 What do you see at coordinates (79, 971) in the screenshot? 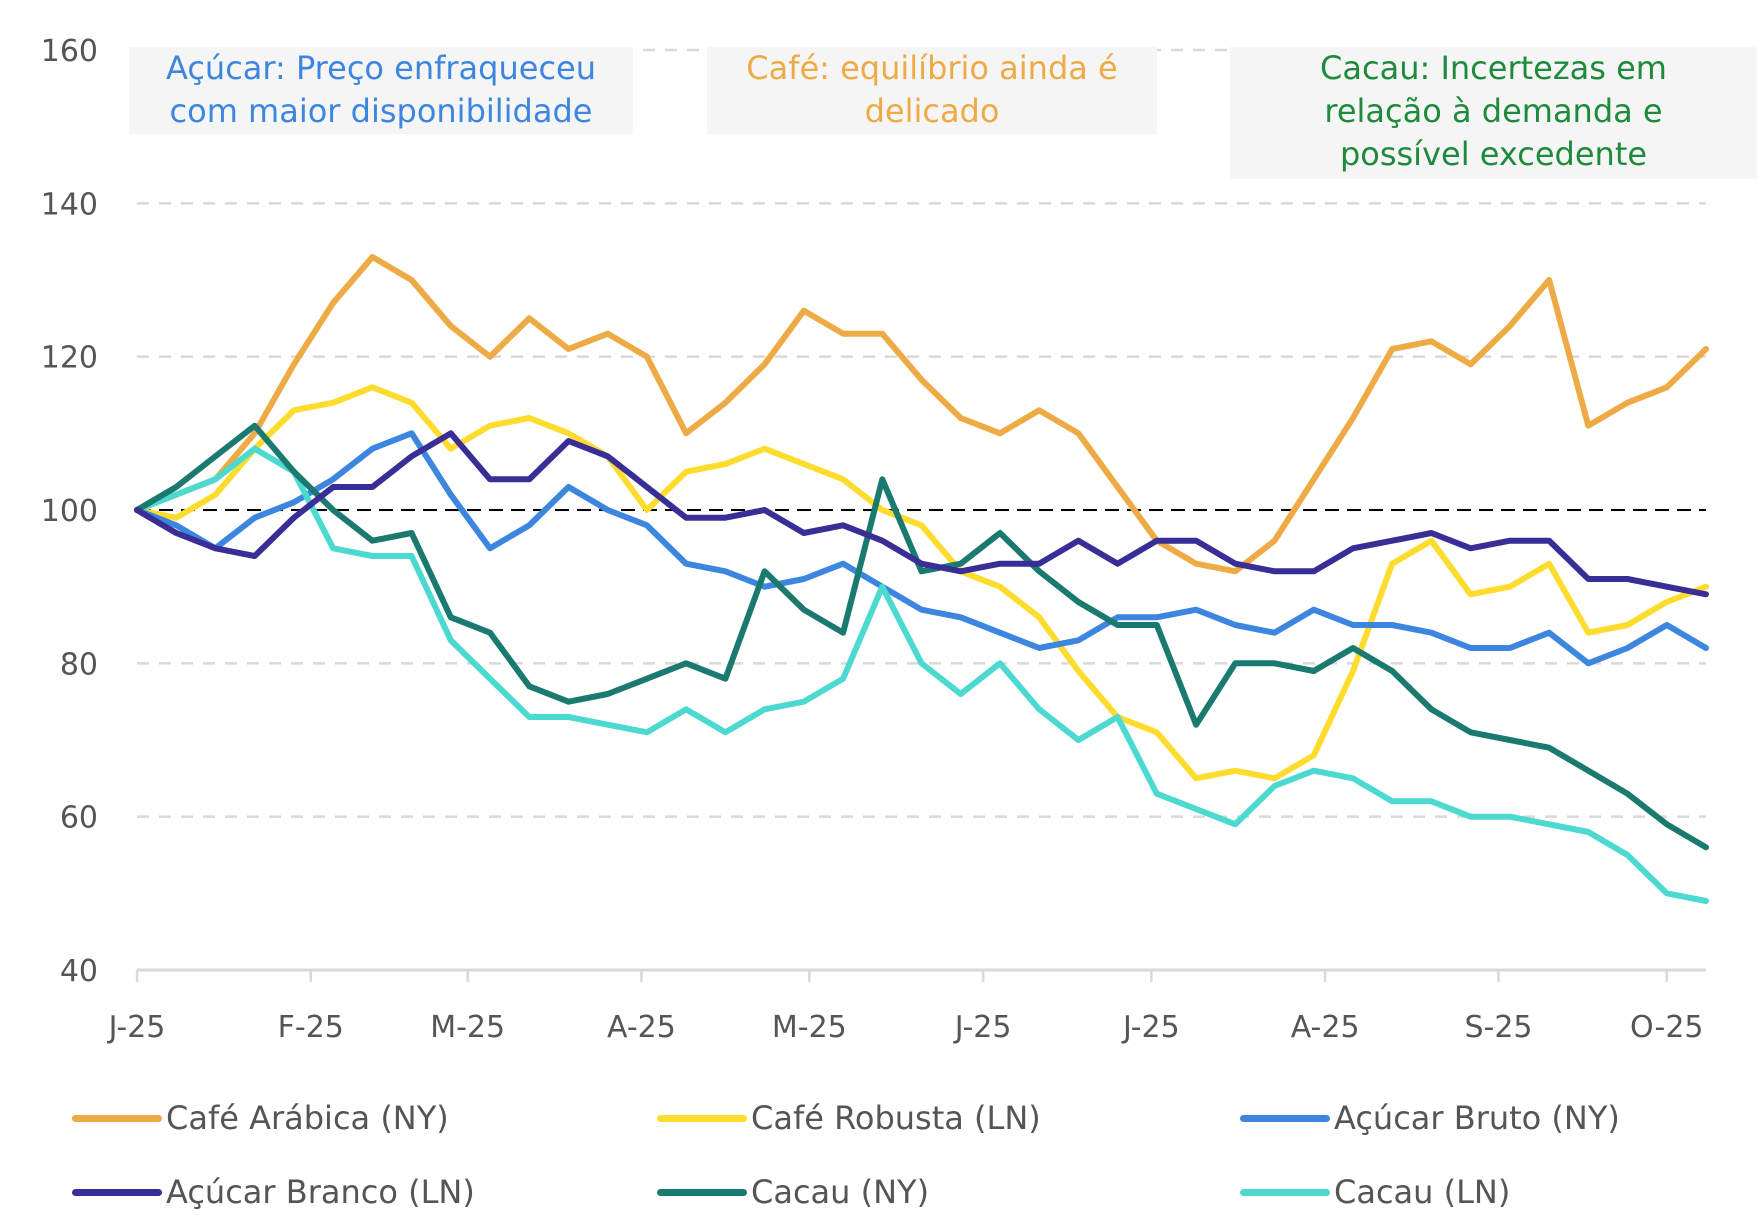
I see `y-tick-label: 40` at bounding box center [79, 971].